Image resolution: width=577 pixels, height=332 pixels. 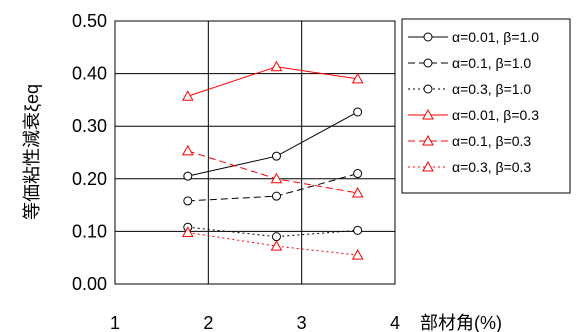 I want to click on y-tick-label: 0.50, so click(x=89, y=21).